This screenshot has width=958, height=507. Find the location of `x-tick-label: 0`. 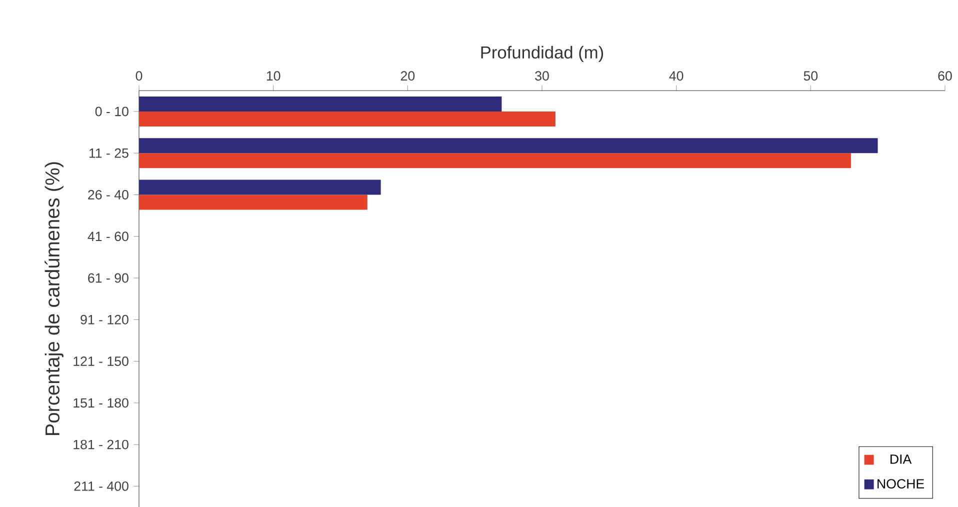

x-tick-label: 0 is located at coordinates (139, 75).